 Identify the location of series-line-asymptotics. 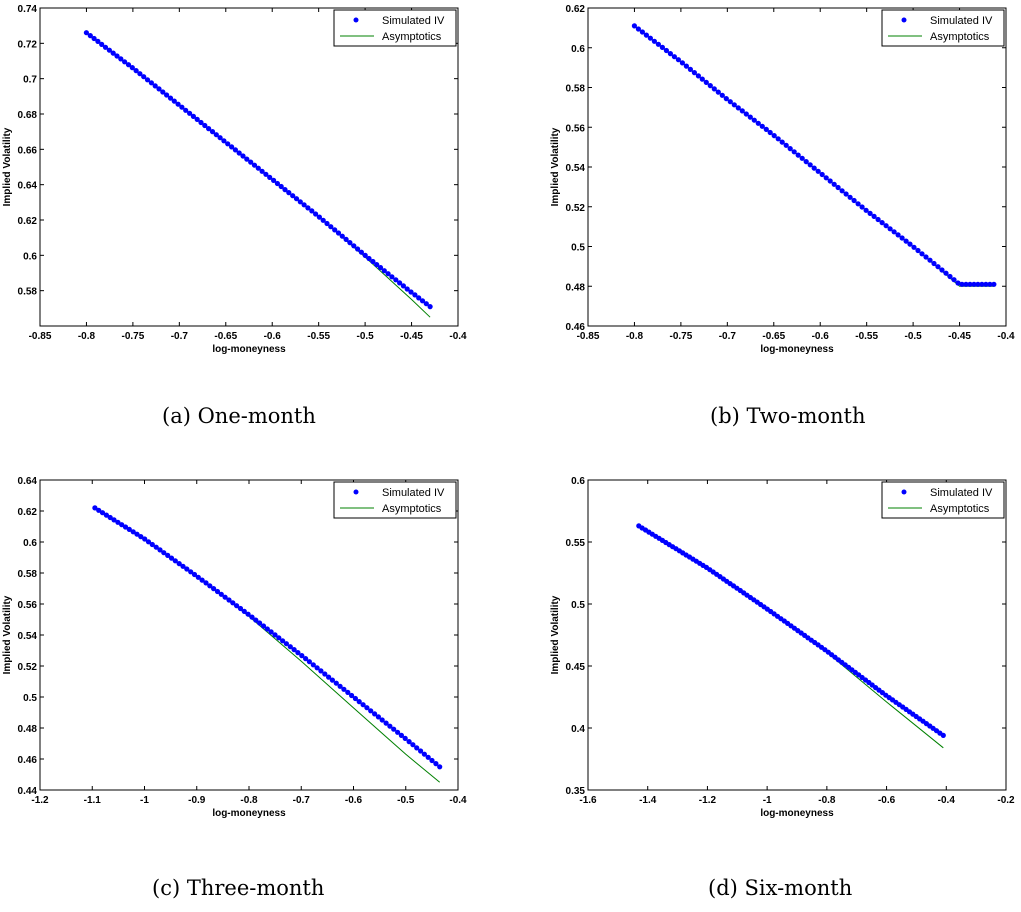
(267, 645).